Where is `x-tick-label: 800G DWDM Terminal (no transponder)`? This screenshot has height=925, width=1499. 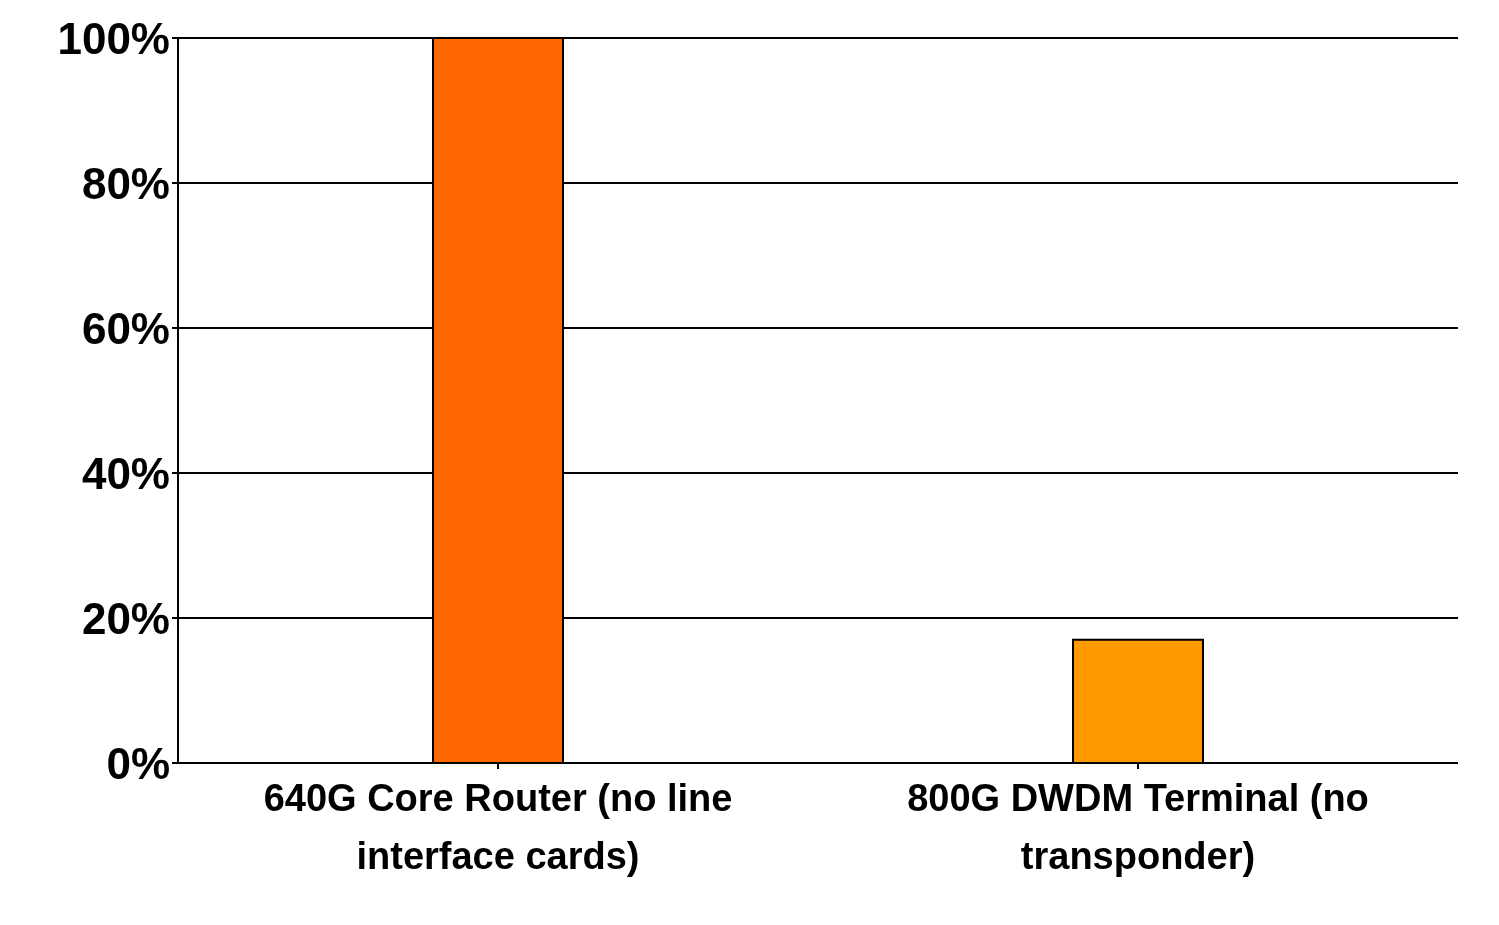 x-tick-label: 800G DWDM Terminal (no transponder) is located at coordinates (1138, 827).